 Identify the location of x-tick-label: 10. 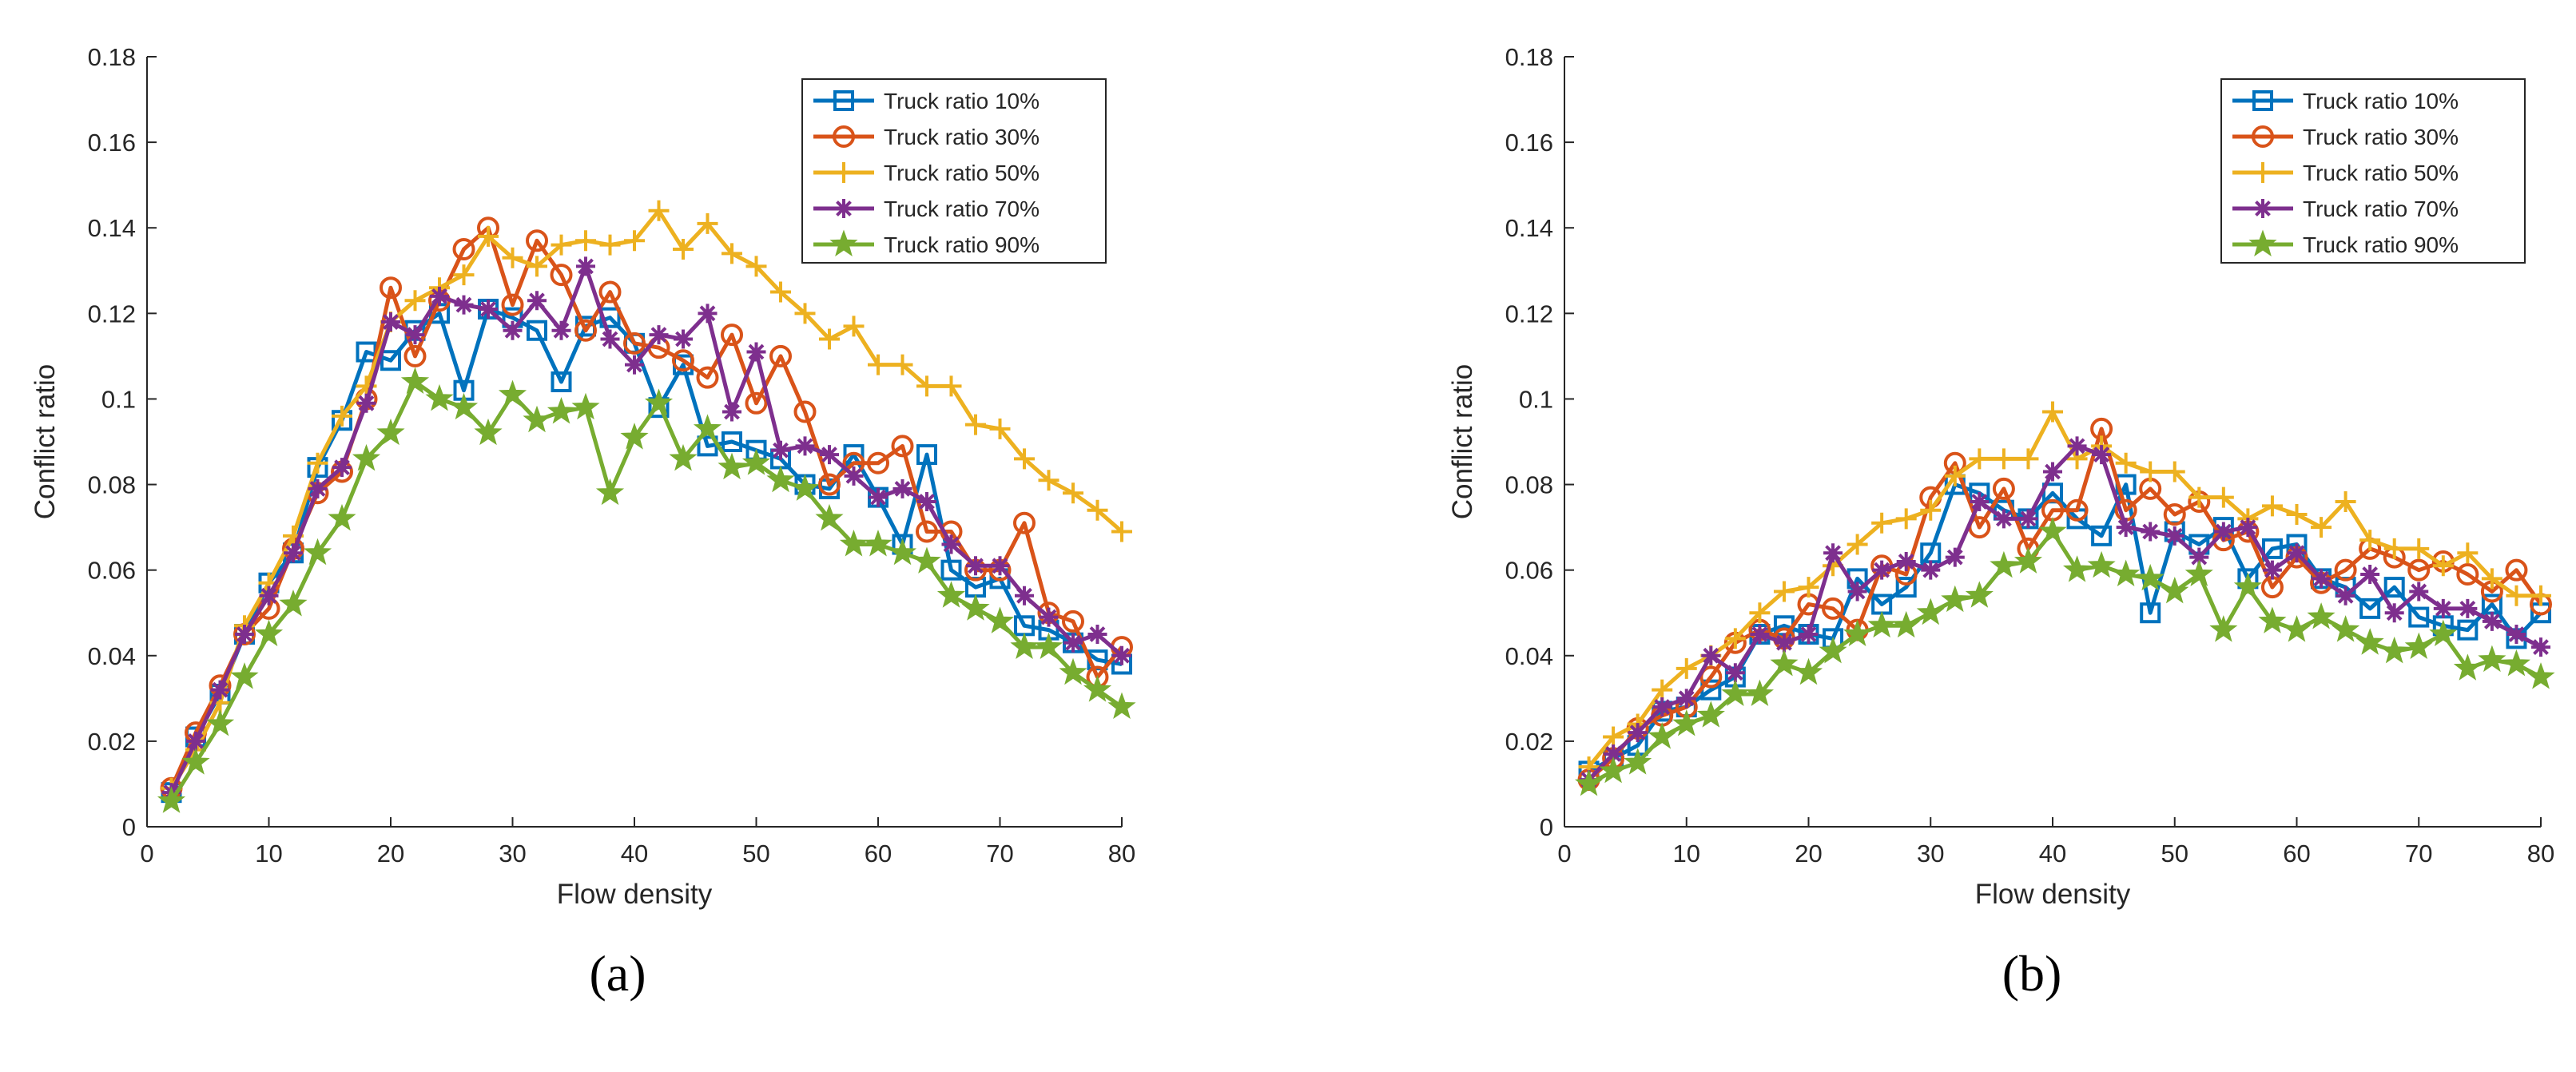
(268, 854).